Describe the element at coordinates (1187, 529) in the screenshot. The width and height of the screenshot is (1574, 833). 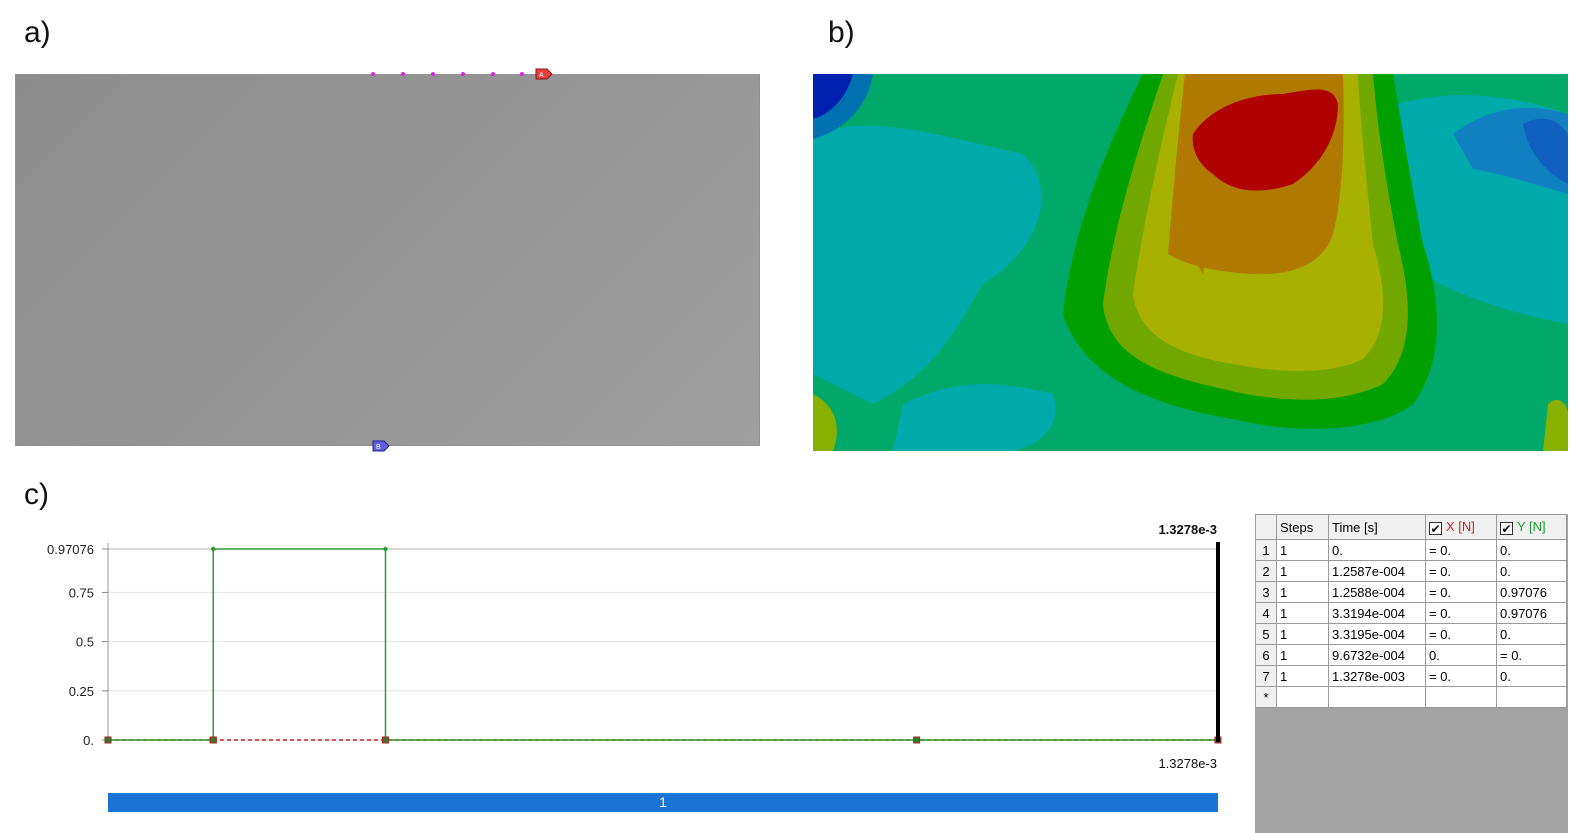
I see `end-time-label-top: 1.3278e-3` at that location.